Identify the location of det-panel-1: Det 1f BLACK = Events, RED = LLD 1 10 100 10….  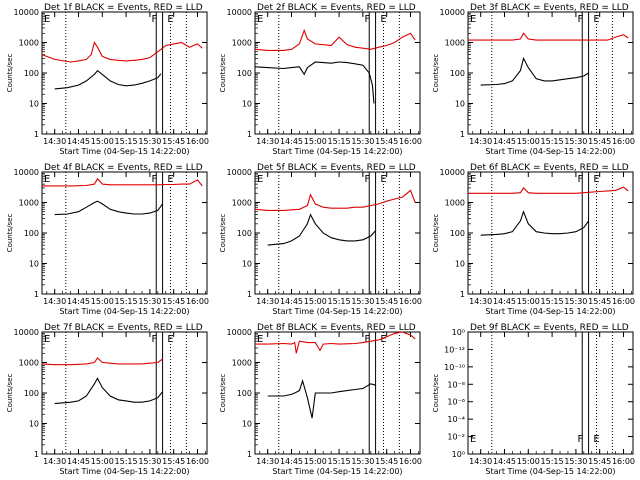
(107, 79).